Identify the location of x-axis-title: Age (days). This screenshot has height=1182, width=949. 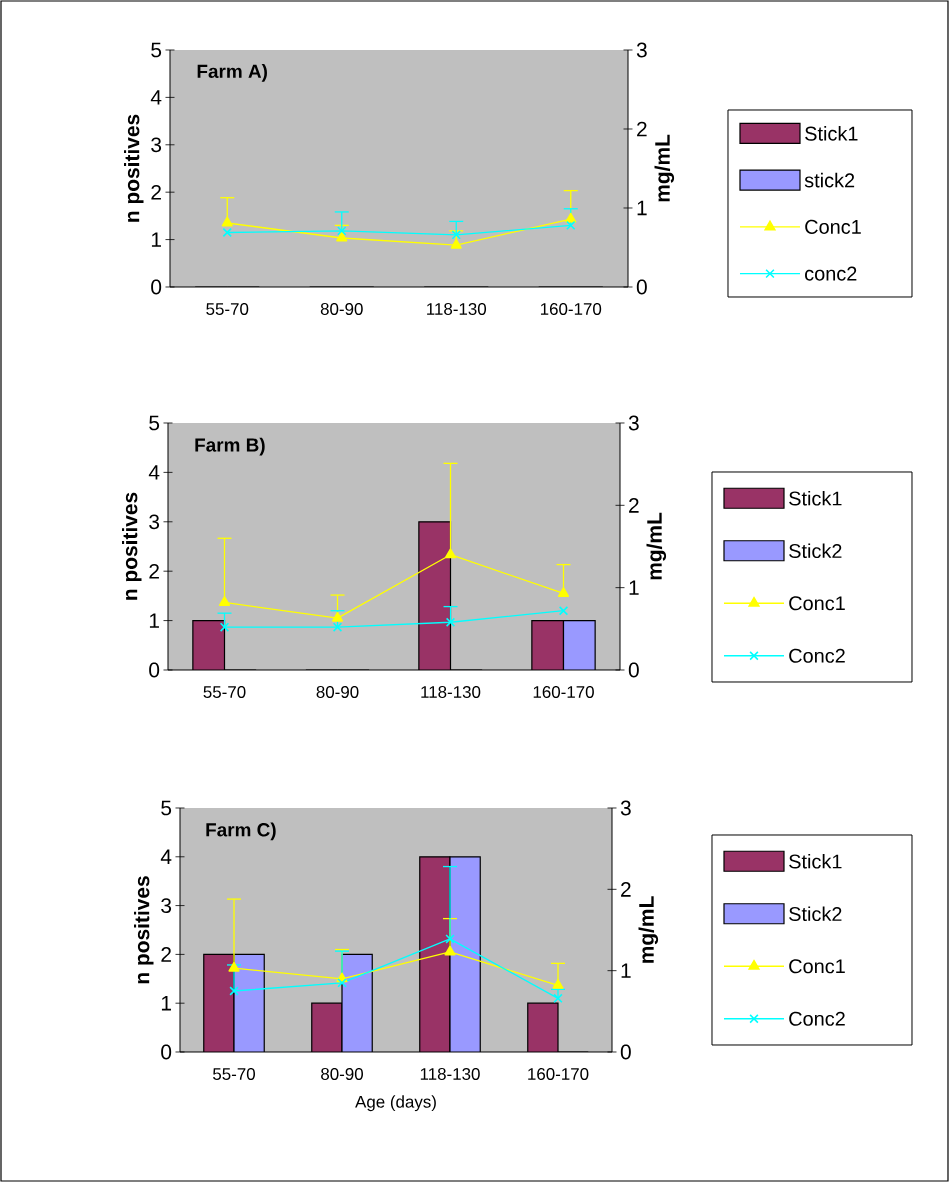
(395, 1103).